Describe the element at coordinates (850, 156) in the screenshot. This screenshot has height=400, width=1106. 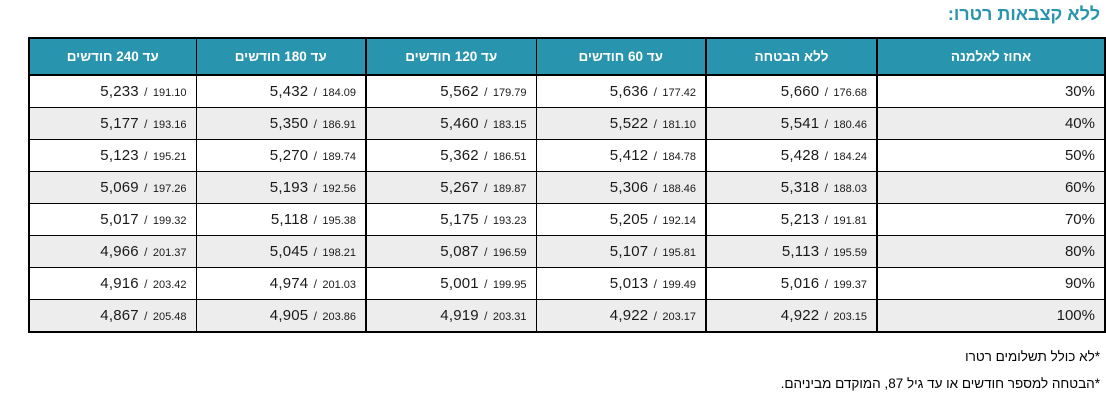
I see `conversion-factor: 184.24` at that location.